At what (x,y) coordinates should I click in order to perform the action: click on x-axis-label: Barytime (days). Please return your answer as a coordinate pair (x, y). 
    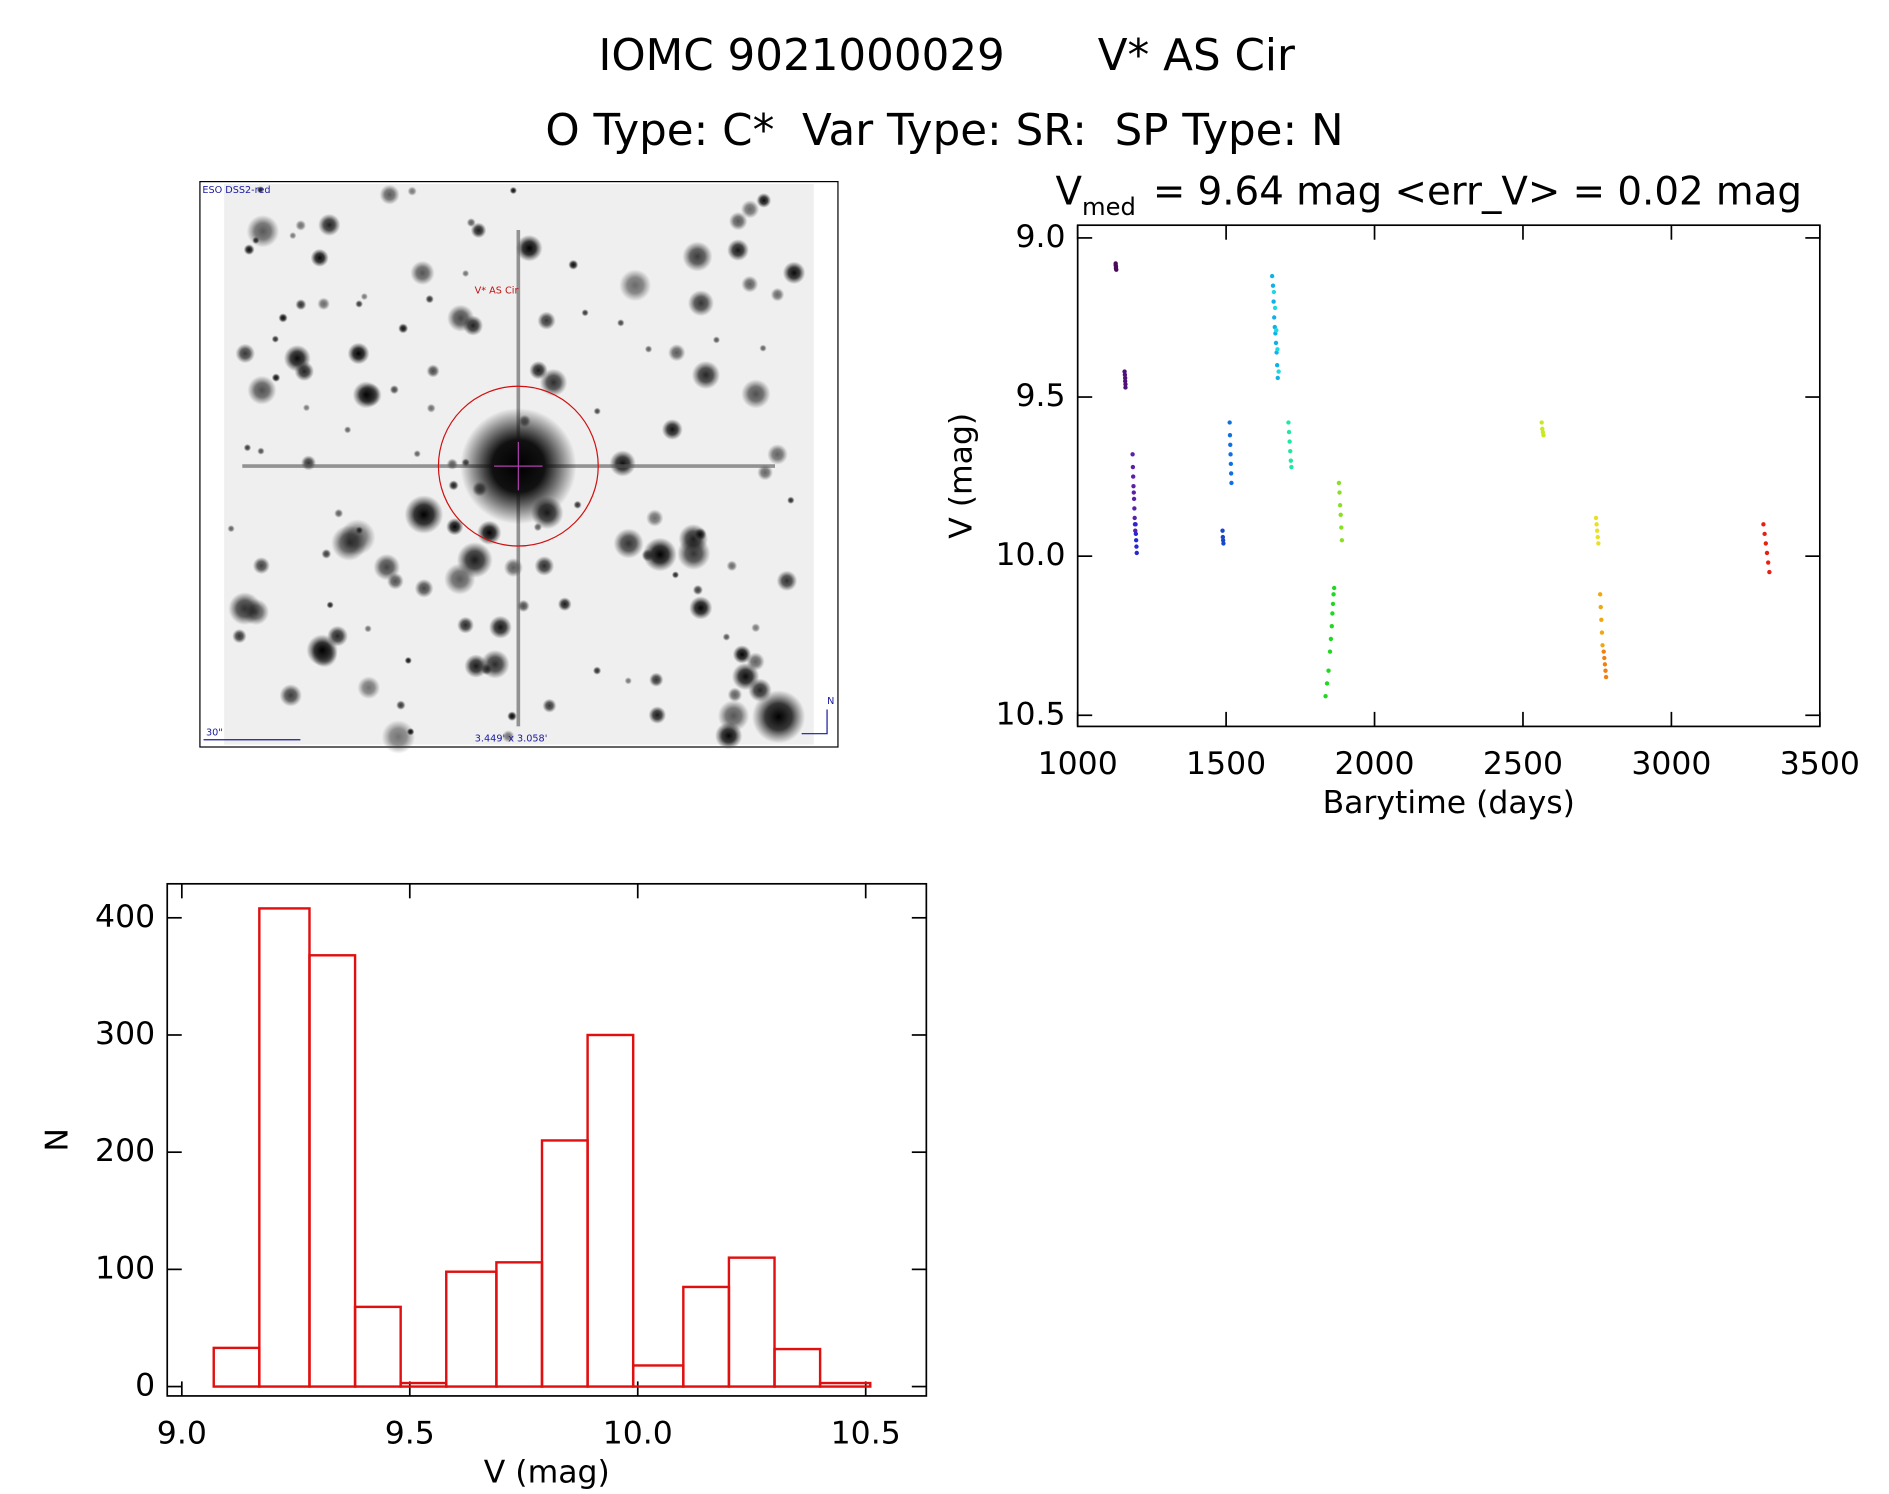
    Looking at the image, I should click on (1449, 803).